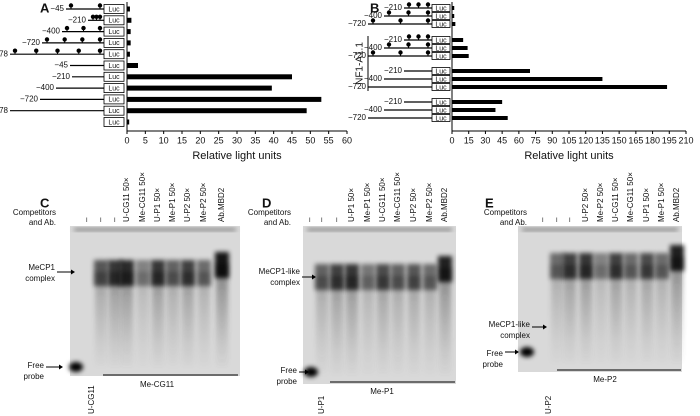 Image resolution: width=700 pixels, height=416 pixels. I want to click on x-tick-label: 35, so click(255, 140).